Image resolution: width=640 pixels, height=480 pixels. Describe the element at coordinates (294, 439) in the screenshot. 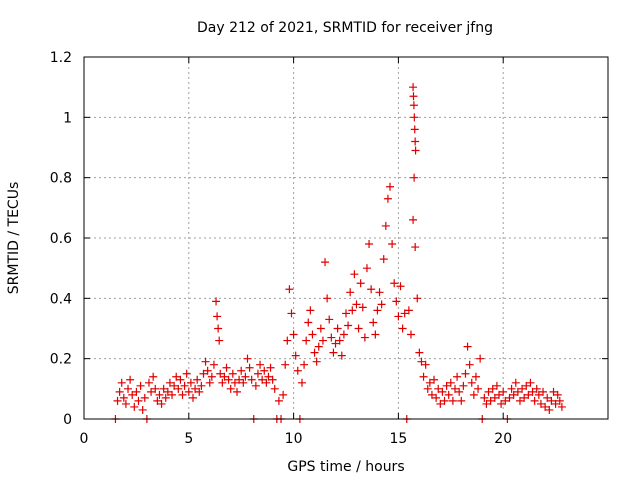

I see `x-tick-label: 10` at that location.